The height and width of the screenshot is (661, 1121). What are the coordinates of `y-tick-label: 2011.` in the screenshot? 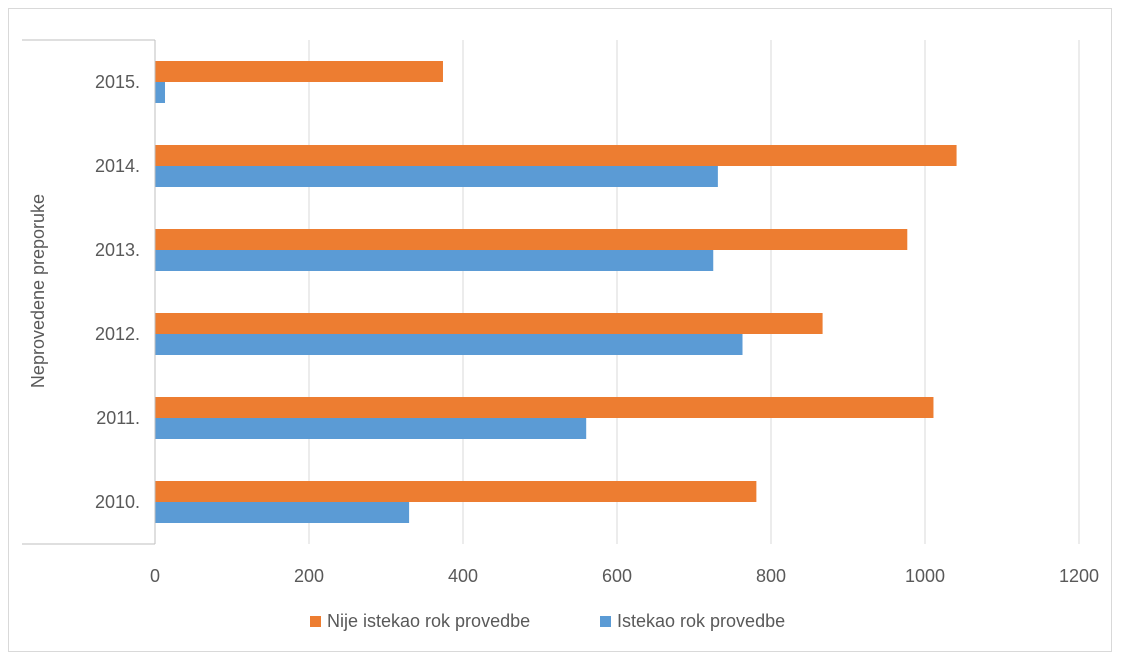 It's located at (118, 418).